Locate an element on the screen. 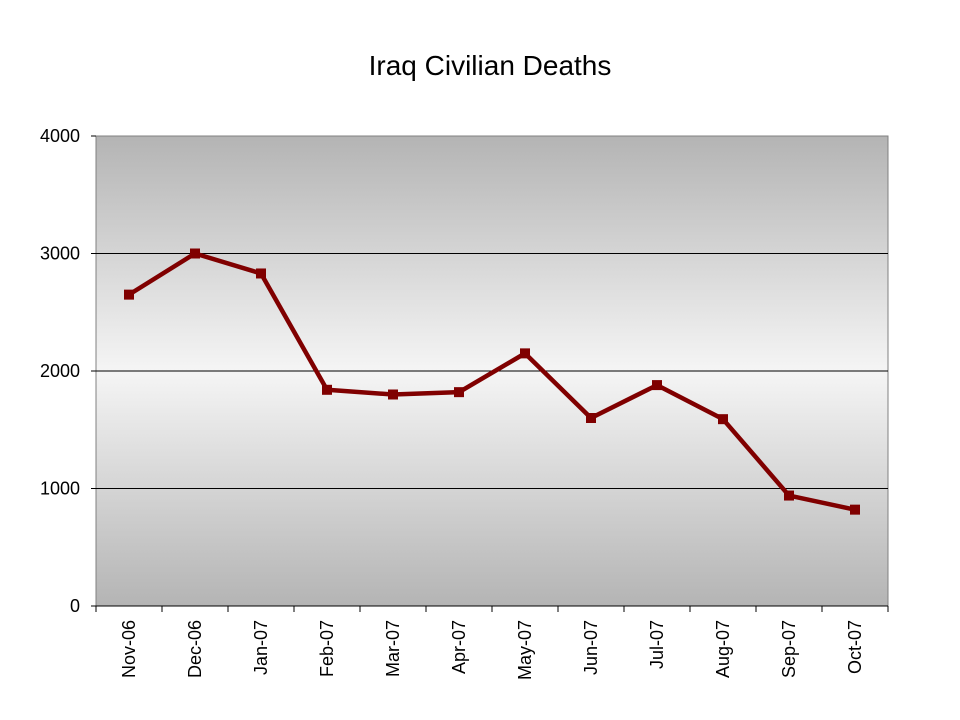 This screenshot has width=960, height=720. x-tick-label: Aug-07 is located at coordinates (723, 649).